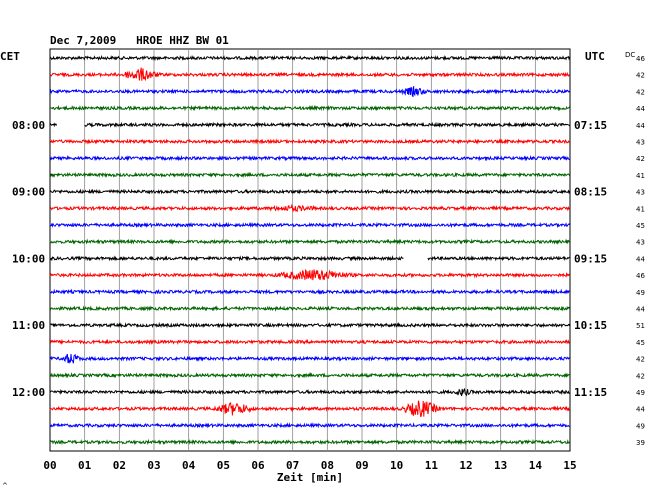 Image resolution: width=650 pixels, height=494 pixels. Describe the element at coordinates (10, 56) in the screenshot. I see `left-tz-label: CET` at that location.